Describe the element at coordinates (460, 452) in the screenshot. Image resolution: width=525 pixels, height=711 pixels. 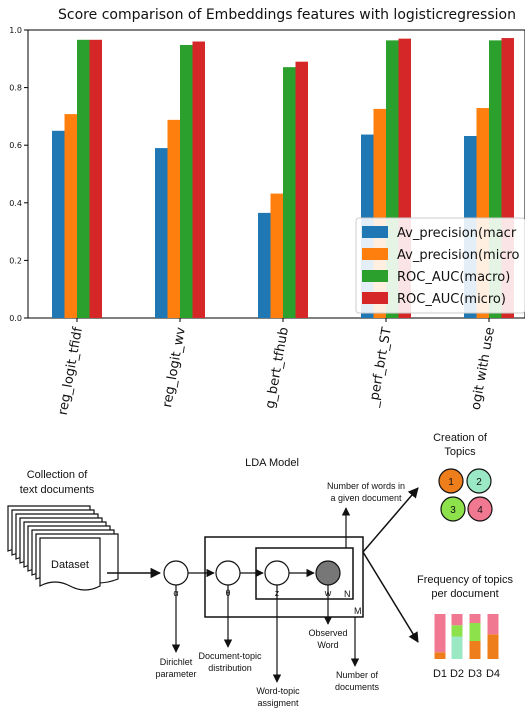
I see `creation-label-line2: Topics` at that location.